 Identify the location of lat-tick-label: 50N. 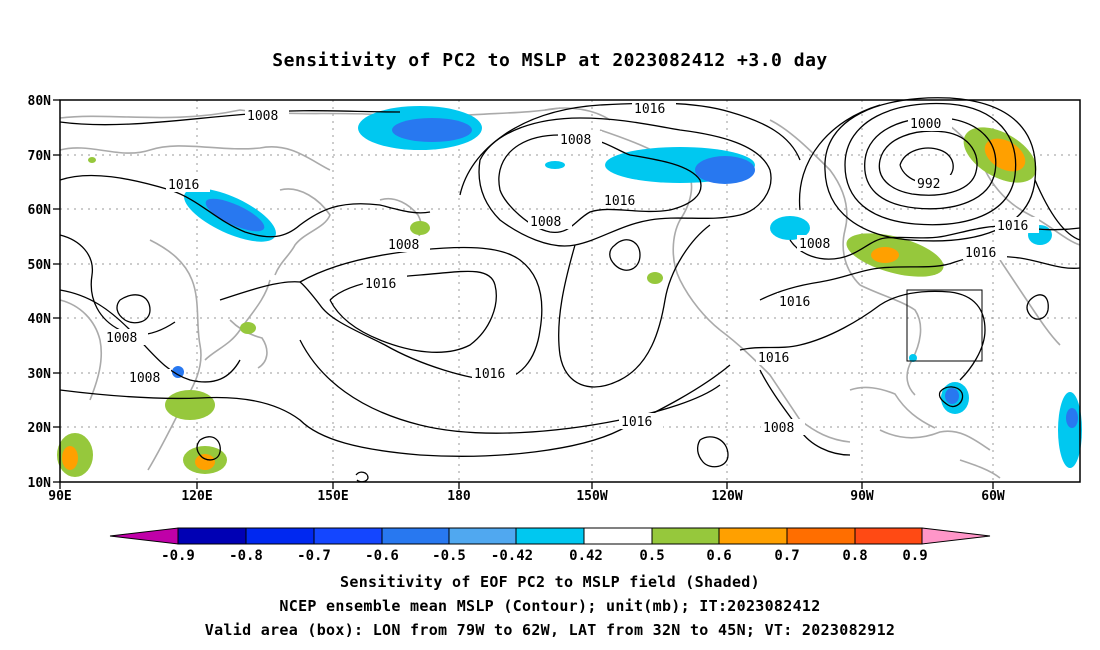
(40, 265).